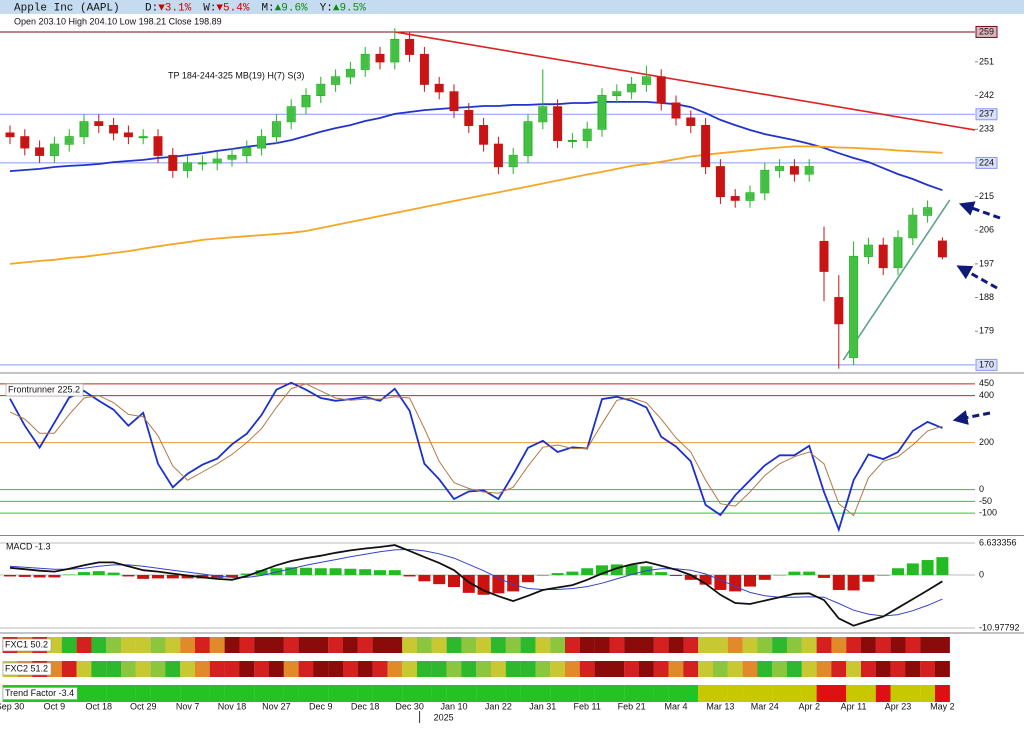  I want to click on y-tick-label: 237, so click(986, 114).